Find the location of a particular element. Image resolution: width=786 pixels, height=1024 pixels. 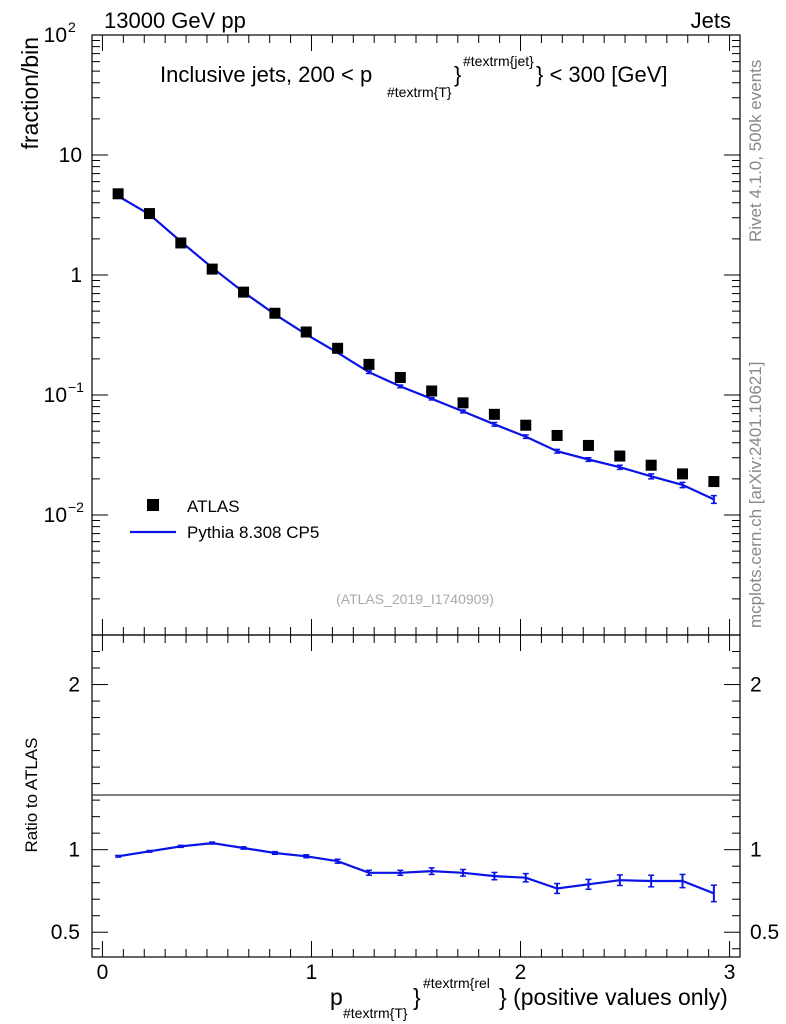

x-tick-label: 2 is located at coordinates (521, 972).